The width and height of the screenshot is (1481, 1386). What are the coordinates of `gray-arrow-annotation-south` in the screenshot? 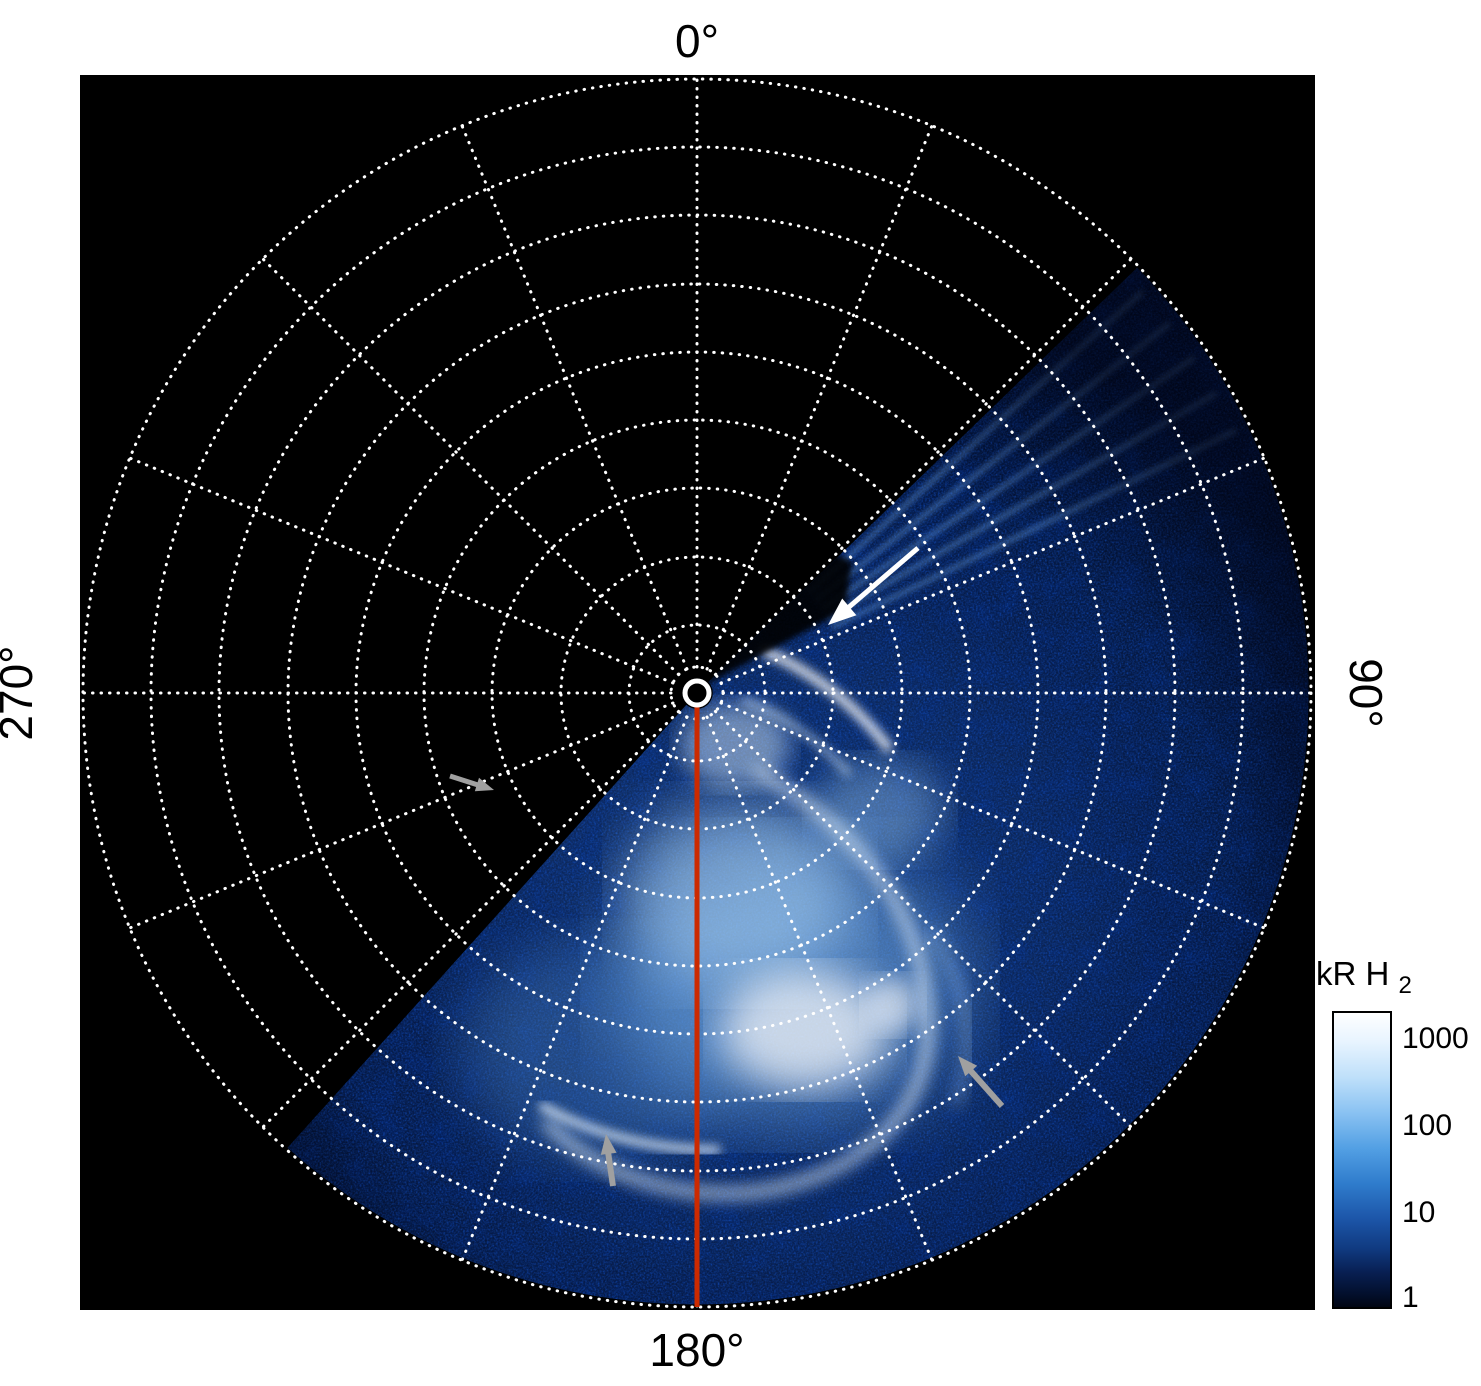 It's located at (608, 1160).